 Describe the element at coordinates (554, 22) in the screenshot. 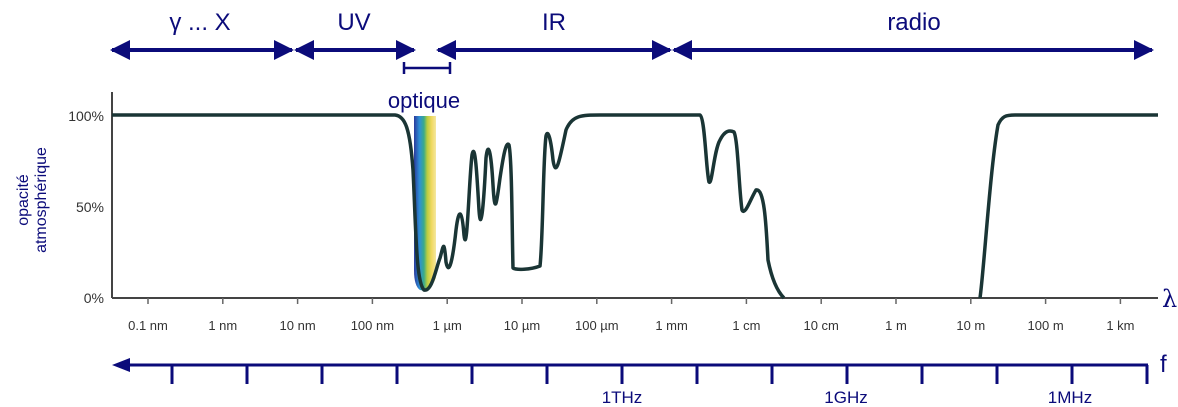

I see `band-label-ir: IR` at that location.